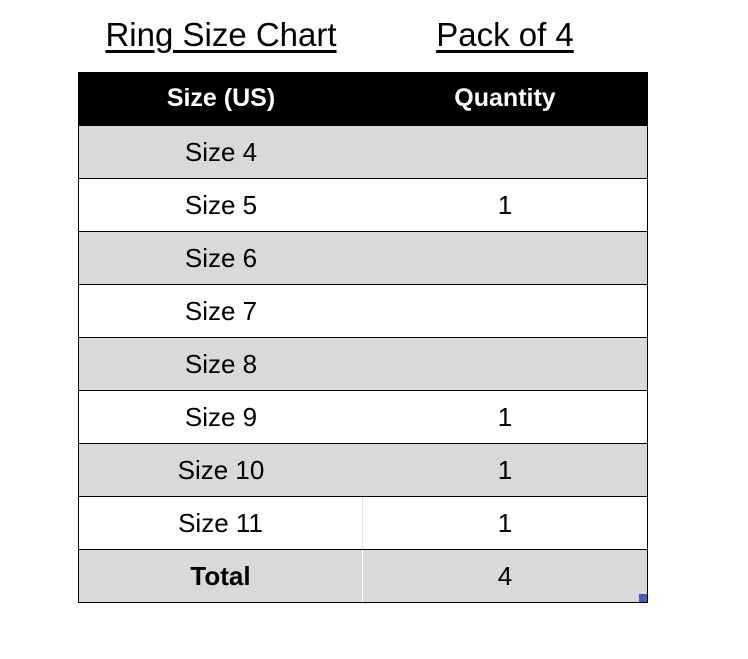 Image resolution: width=748 pixels, height=659 pixels. Describe the element at coordinates (363, 416) in the screenshot. I see `table-row: Size 9 1` at that location.